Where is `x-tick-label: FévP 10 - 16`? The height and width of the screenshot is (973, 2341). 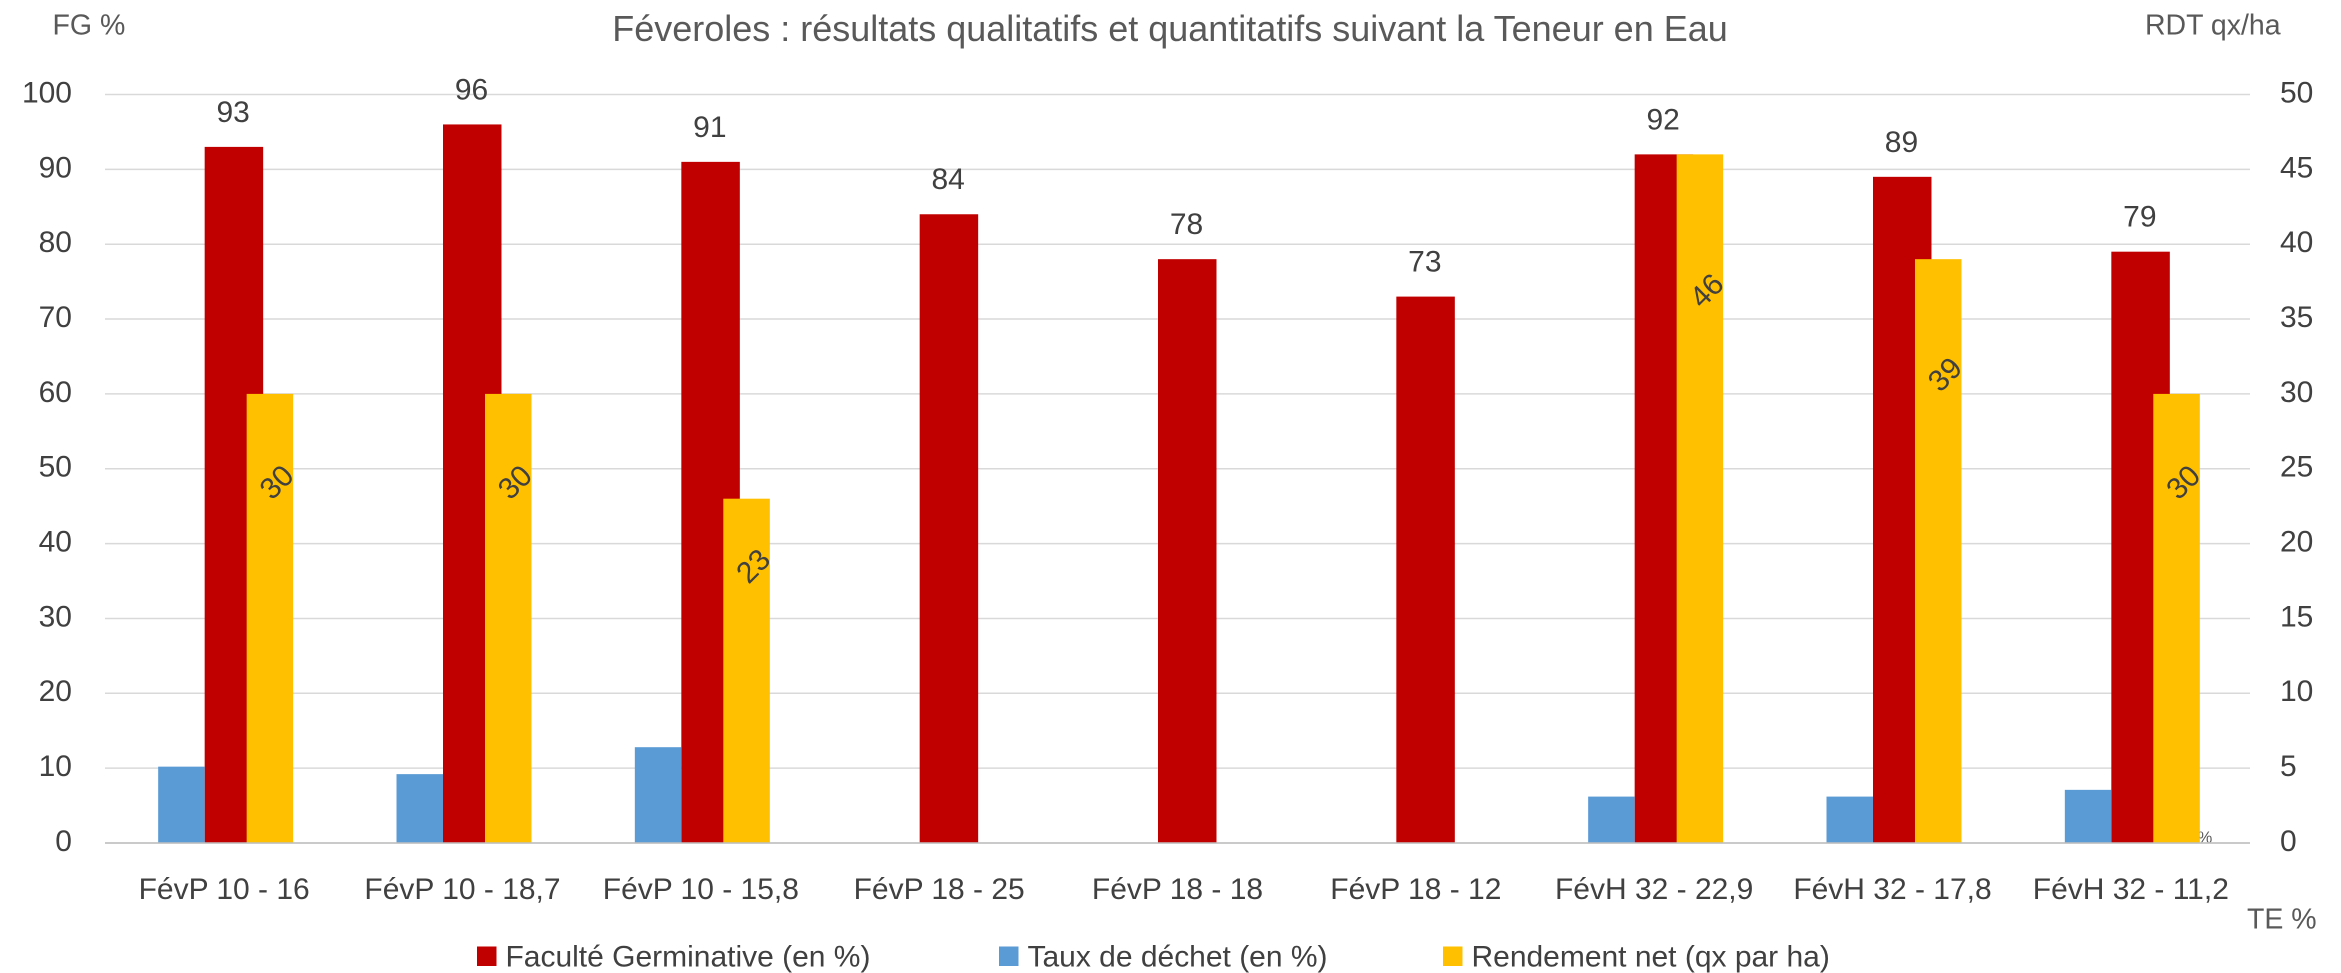
x-tick-label: FévP 10 - 16 is located at coordinates (224, 889).